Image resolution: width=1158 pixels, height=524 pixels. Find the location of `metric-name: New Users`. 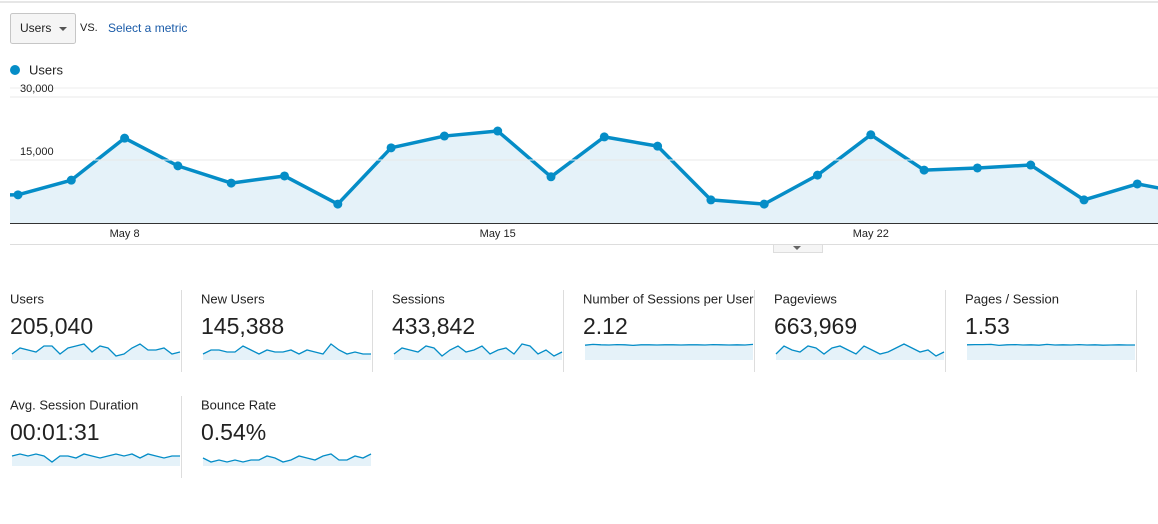

metric-name: New Users is located at coordinates (233, 298).